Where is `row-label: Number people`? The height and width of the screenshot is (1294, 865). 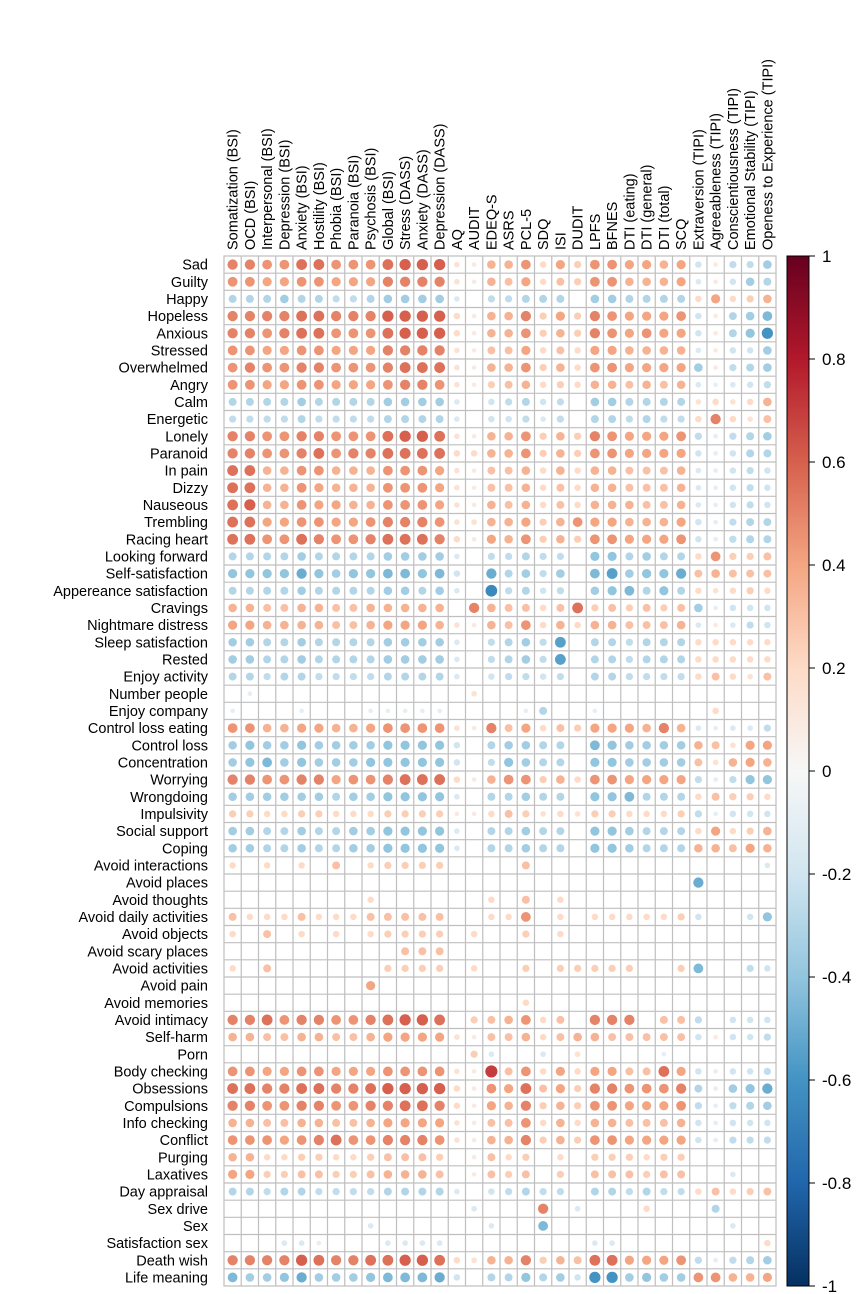
row-label: Number people is located at coordinates (158, 695).